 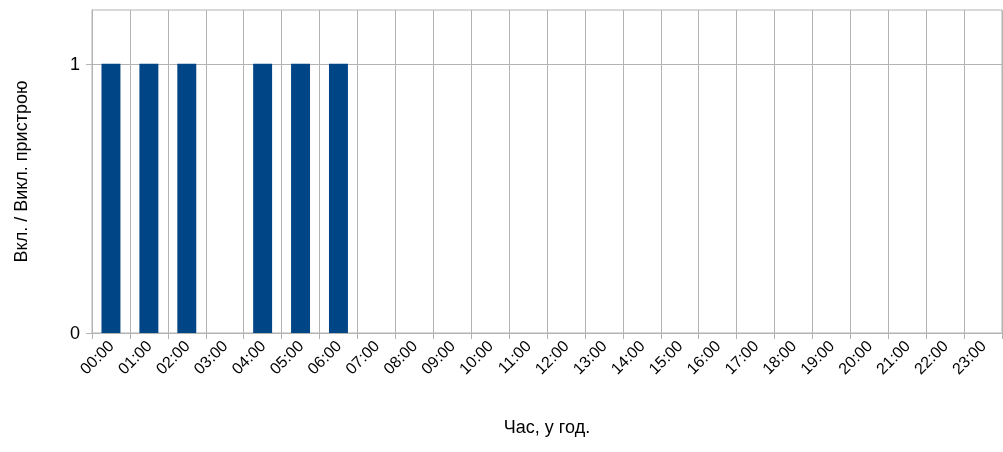 What do you see at coordinates (74, 63) in the screenshot?
I see `y-tick-label: 1` at bounding box center [74, 63].